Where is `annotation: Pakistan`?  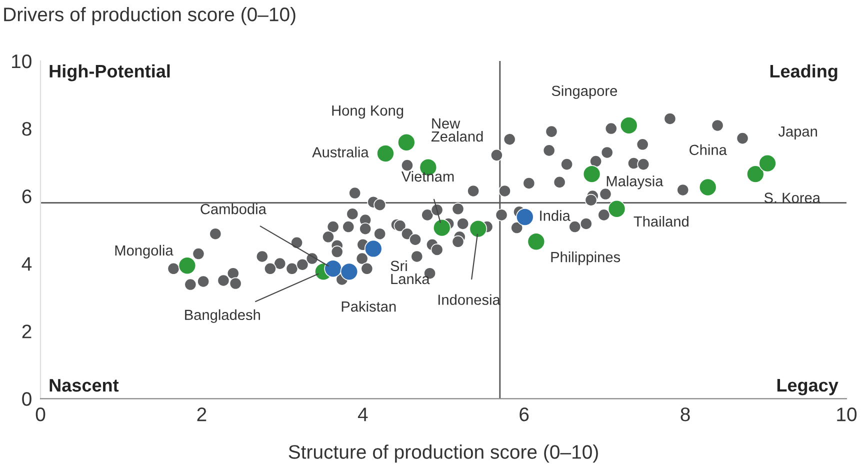 annotation: Pakistan is located at coordinates (369, 306).